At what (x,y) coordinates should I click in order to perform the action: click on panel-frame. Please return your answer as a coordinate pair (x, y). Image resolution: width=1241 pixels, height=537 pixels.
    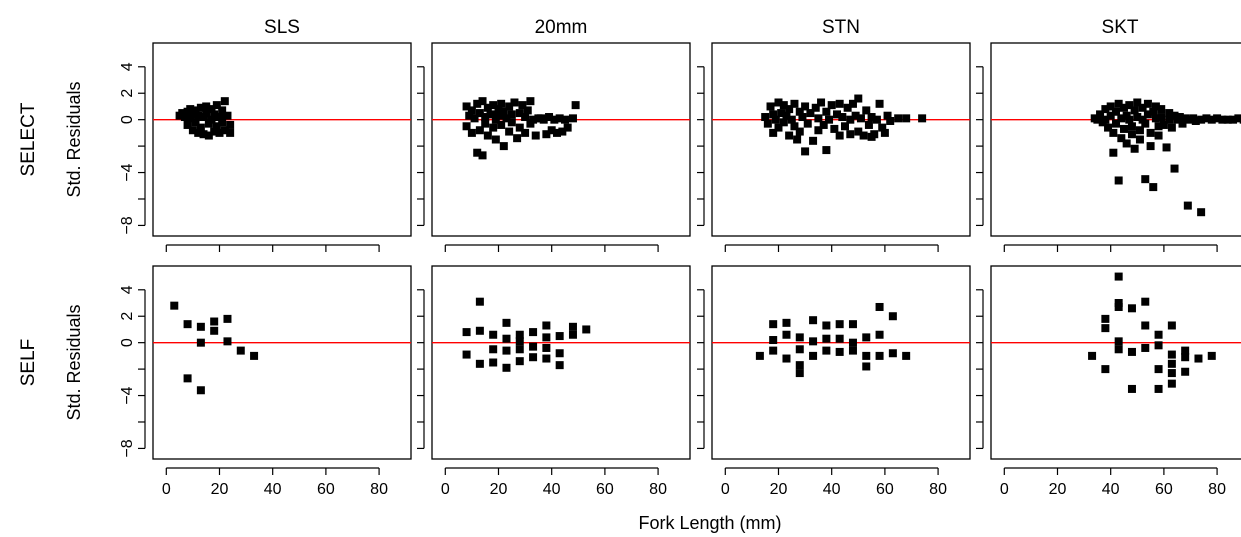
    Looking at the image, I should click on (1115, 362).